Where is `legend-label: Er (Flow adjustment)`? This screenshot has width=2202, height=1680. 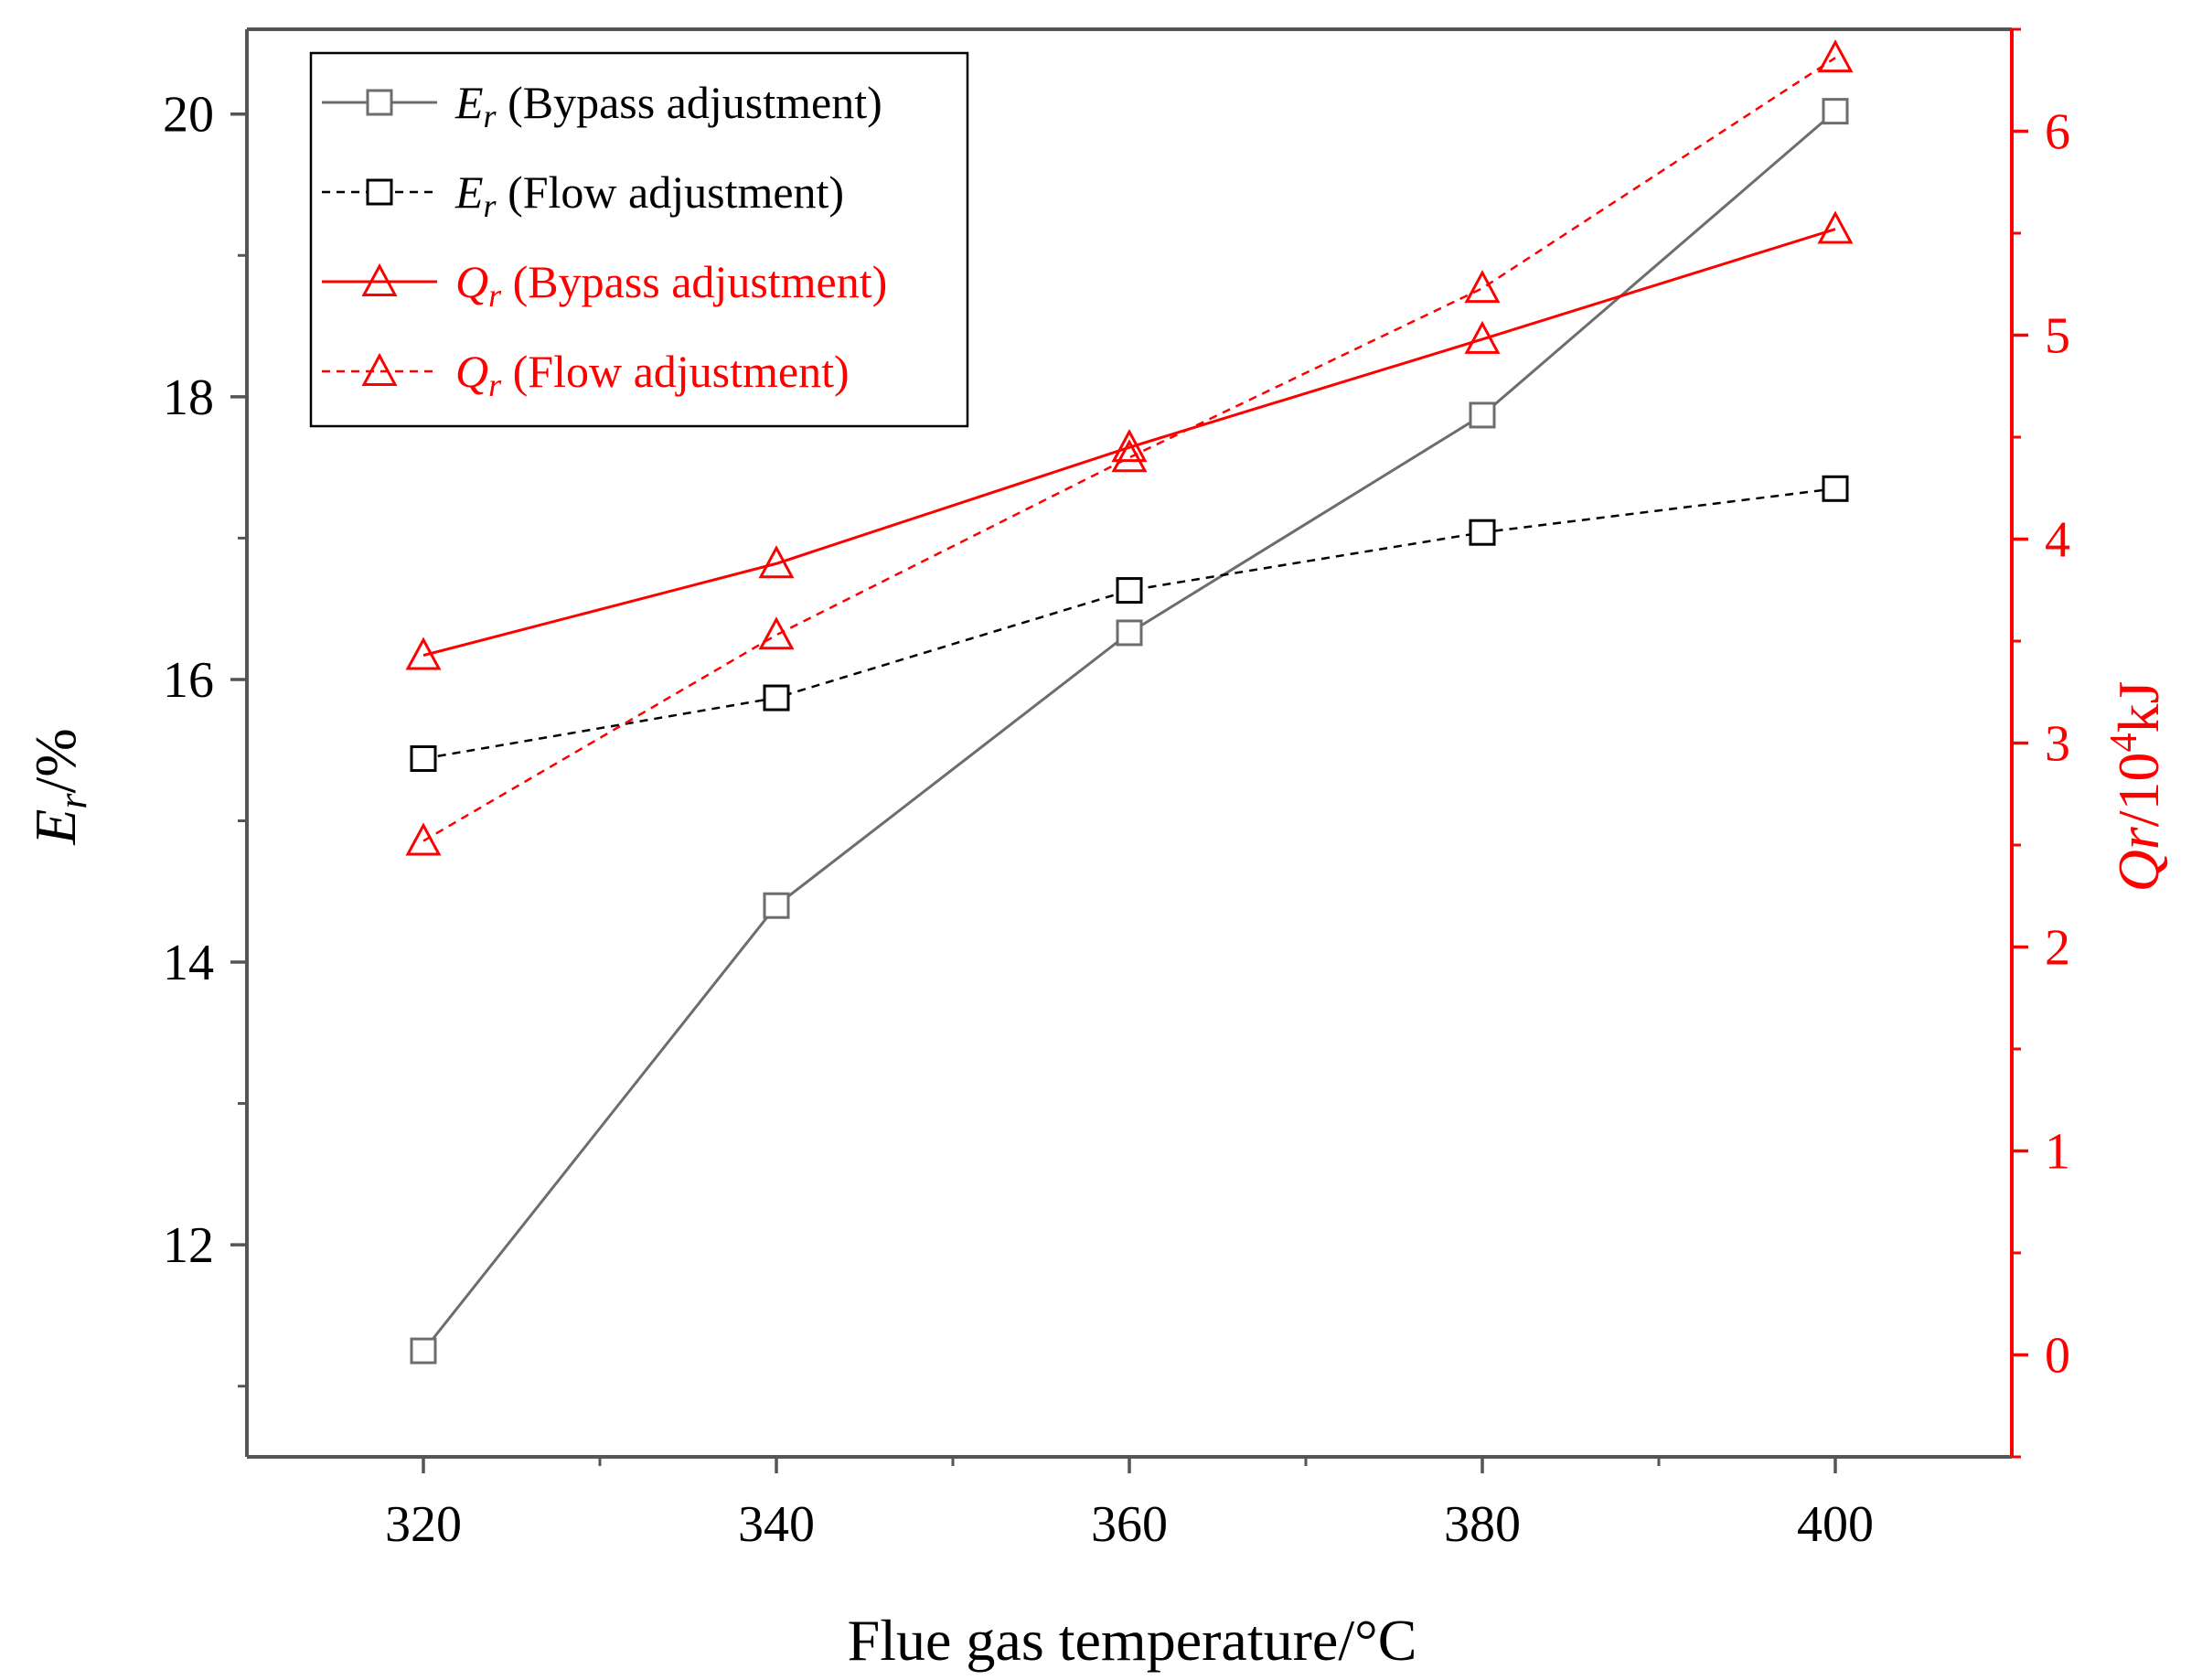 legend-label: Er (Flow adjustment) is located at coordinates (649, 195).